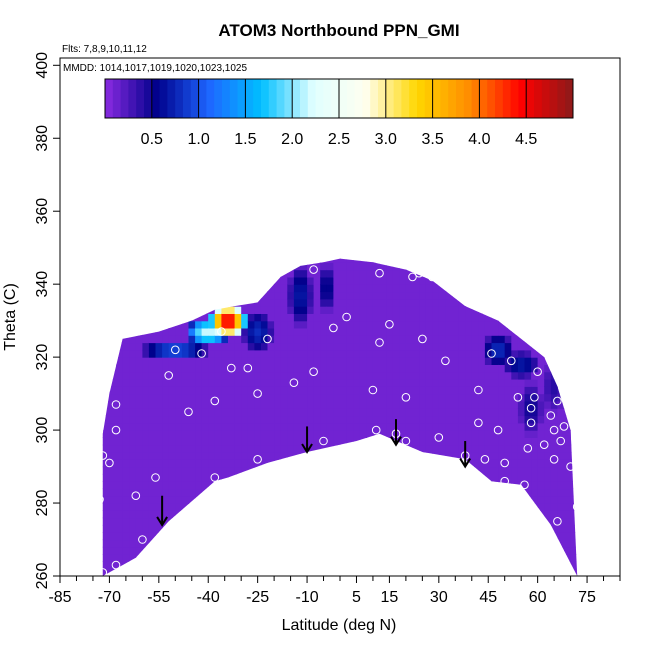 This screenshot has height=650, width=650. What do you see at coordinates (339, 139) in the screenshot?
I see `colorbar-tick-label: 2.5` at bounding box center [339, 139].